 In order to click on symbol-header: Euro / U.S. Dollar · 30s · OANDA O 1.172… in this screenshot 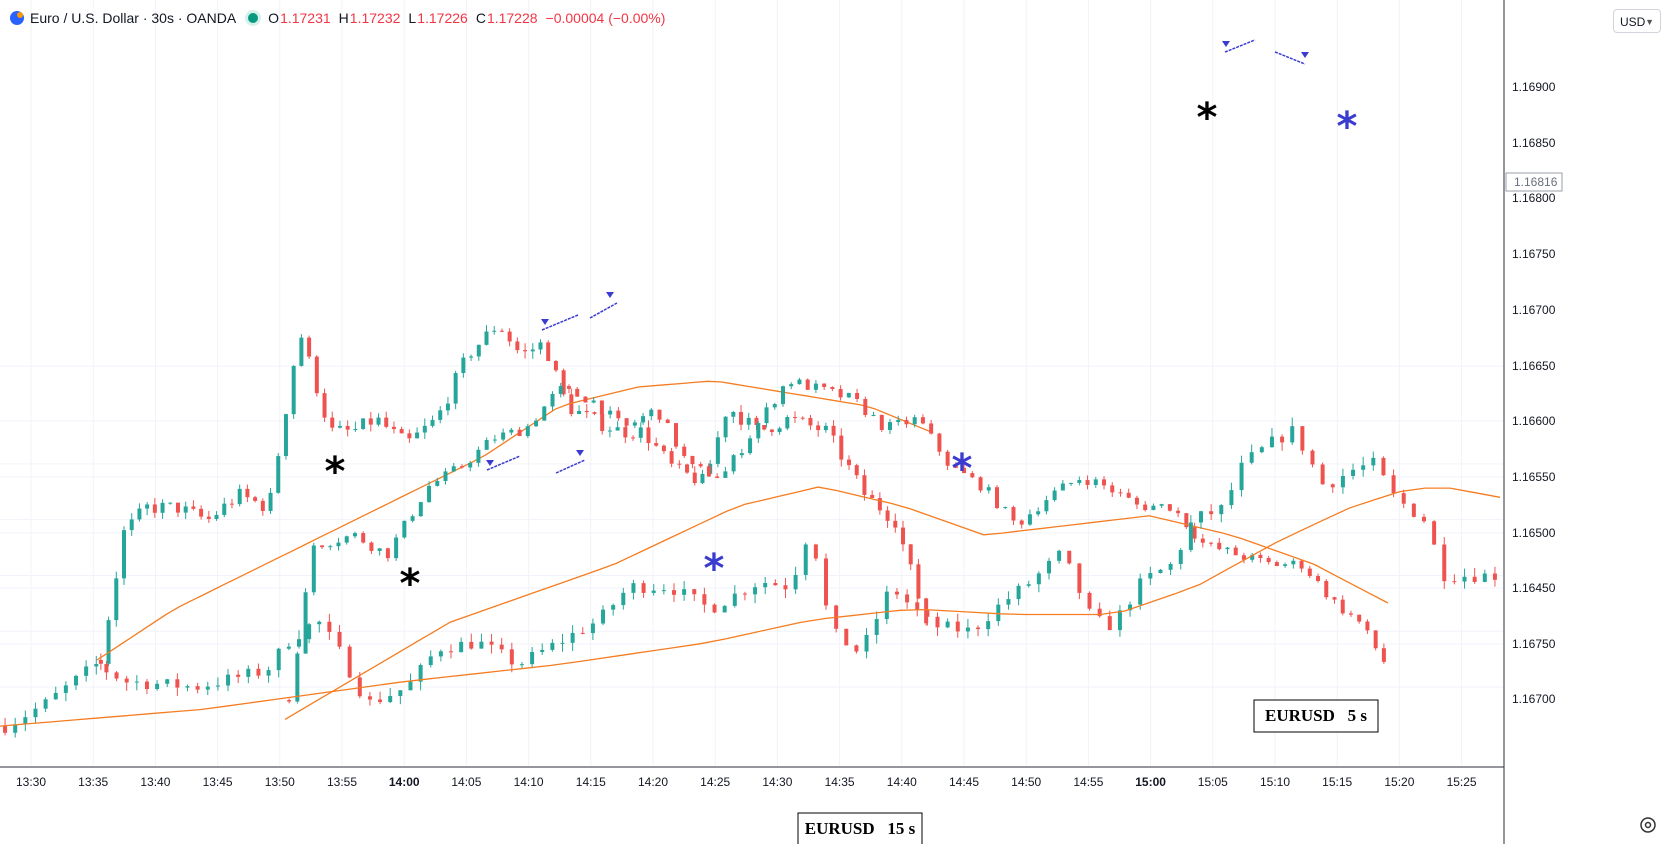, I will do `click(340, 18)`.